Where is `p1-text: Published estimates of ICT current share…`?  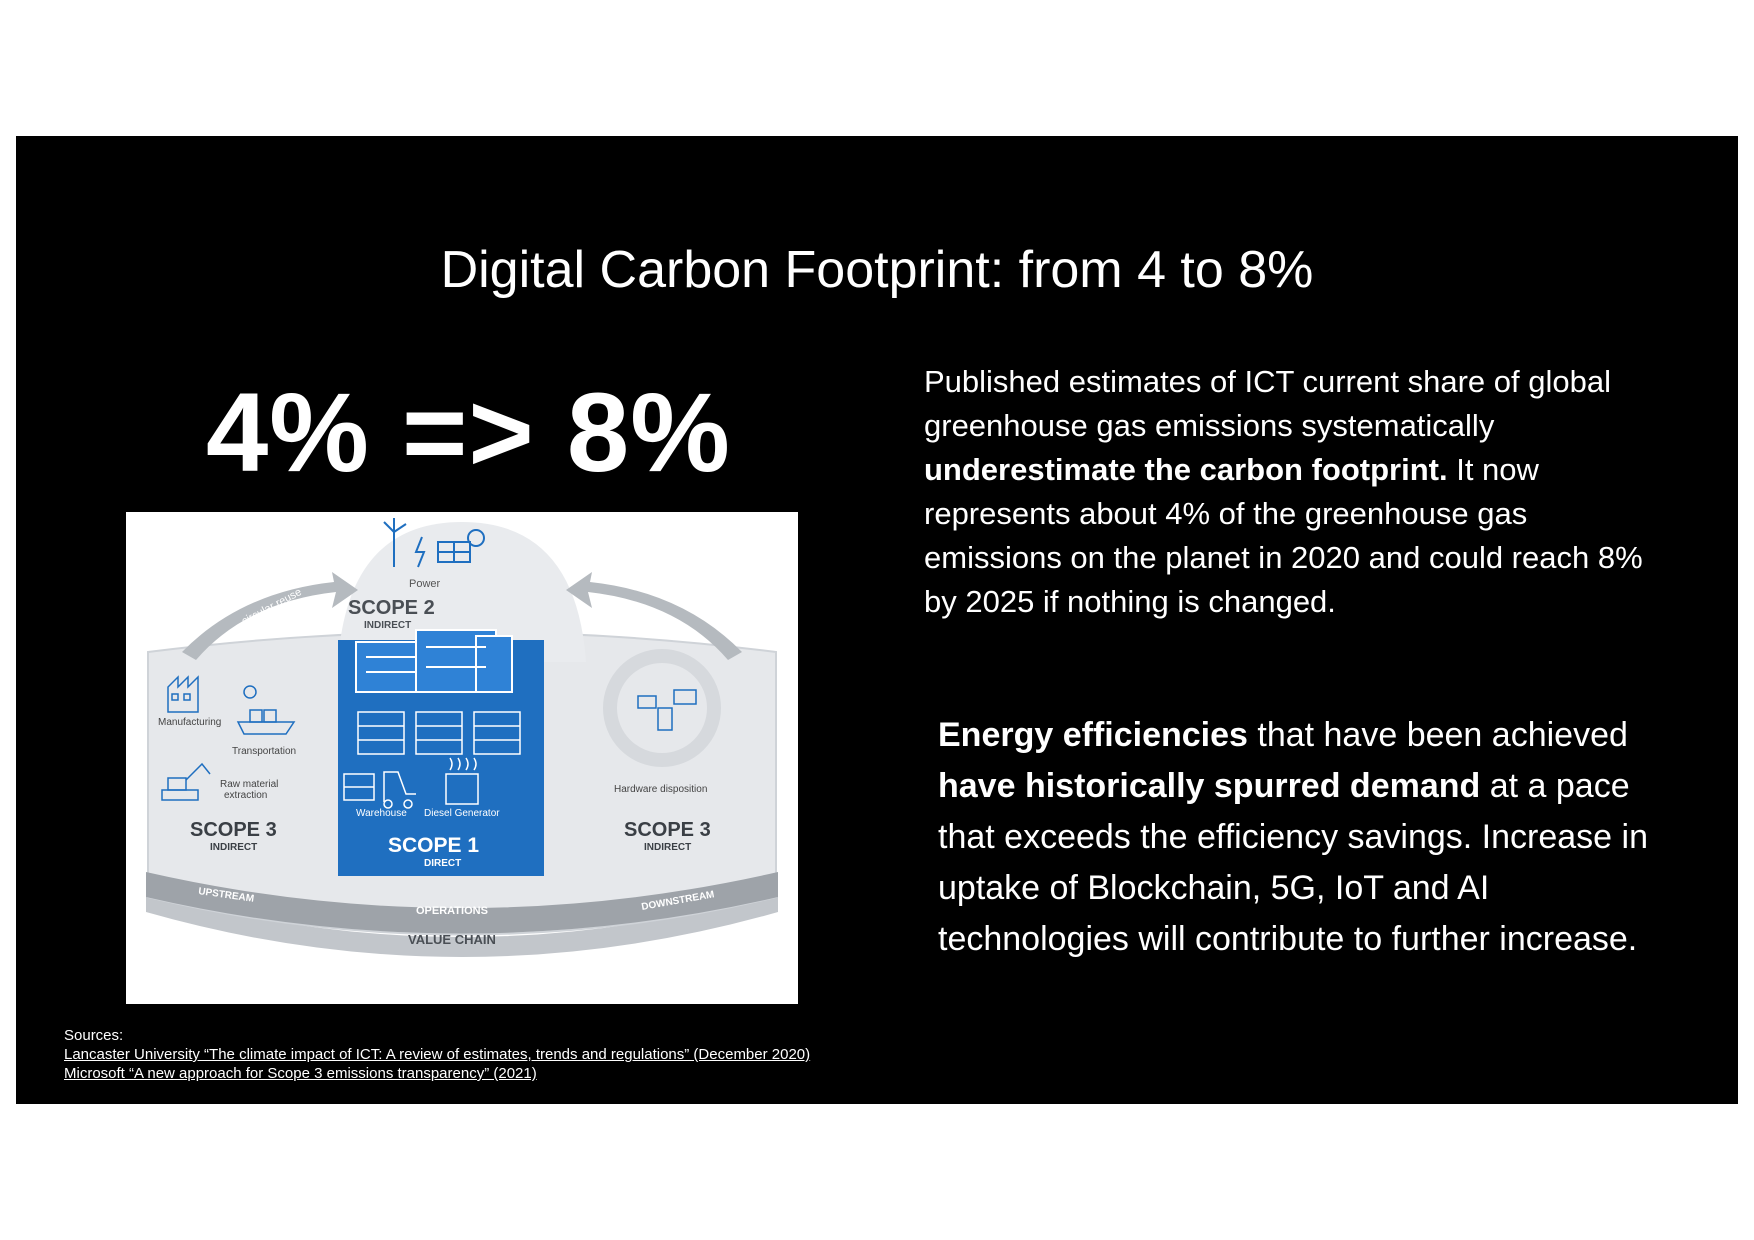 p1-text: Published estimates of ICT current share… is located at coordinates (1267, 403).